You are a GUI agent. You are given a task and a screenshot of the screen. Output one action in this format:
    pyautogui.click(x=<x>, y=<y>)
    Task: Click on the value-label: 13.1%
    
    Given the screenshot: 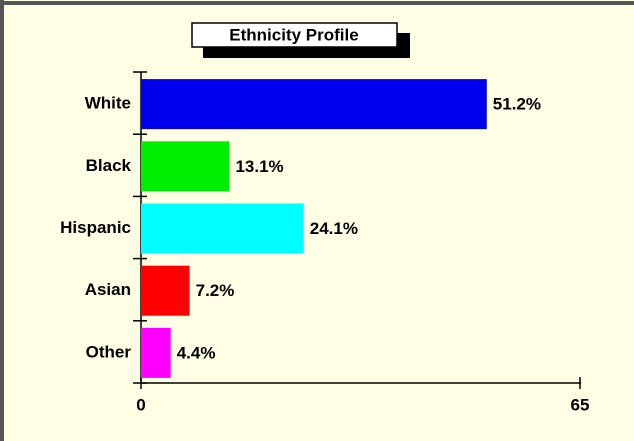 What is the action you would take?
    pyautogui.click(x=259, y=166)
    